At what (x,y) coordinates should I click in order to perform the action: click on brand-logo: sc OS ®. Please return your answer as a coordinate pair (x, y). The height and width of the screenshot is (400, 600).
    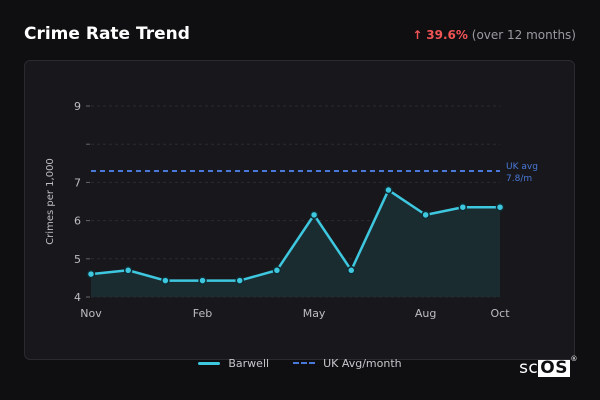
    Looking at the image, I should click on (548, 366).